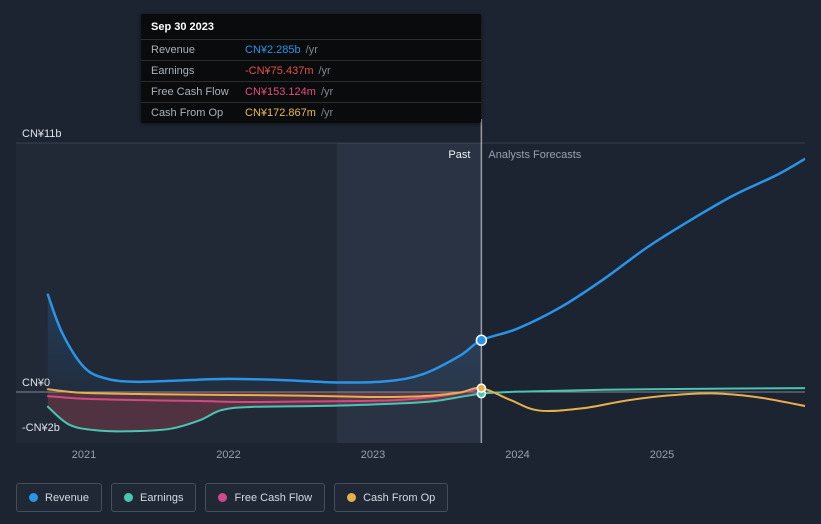  What do you see at coordinates (173, 71) in the screenshot?
I see `tooltip-row-label: Earnings` at bounding box center [173, 71].